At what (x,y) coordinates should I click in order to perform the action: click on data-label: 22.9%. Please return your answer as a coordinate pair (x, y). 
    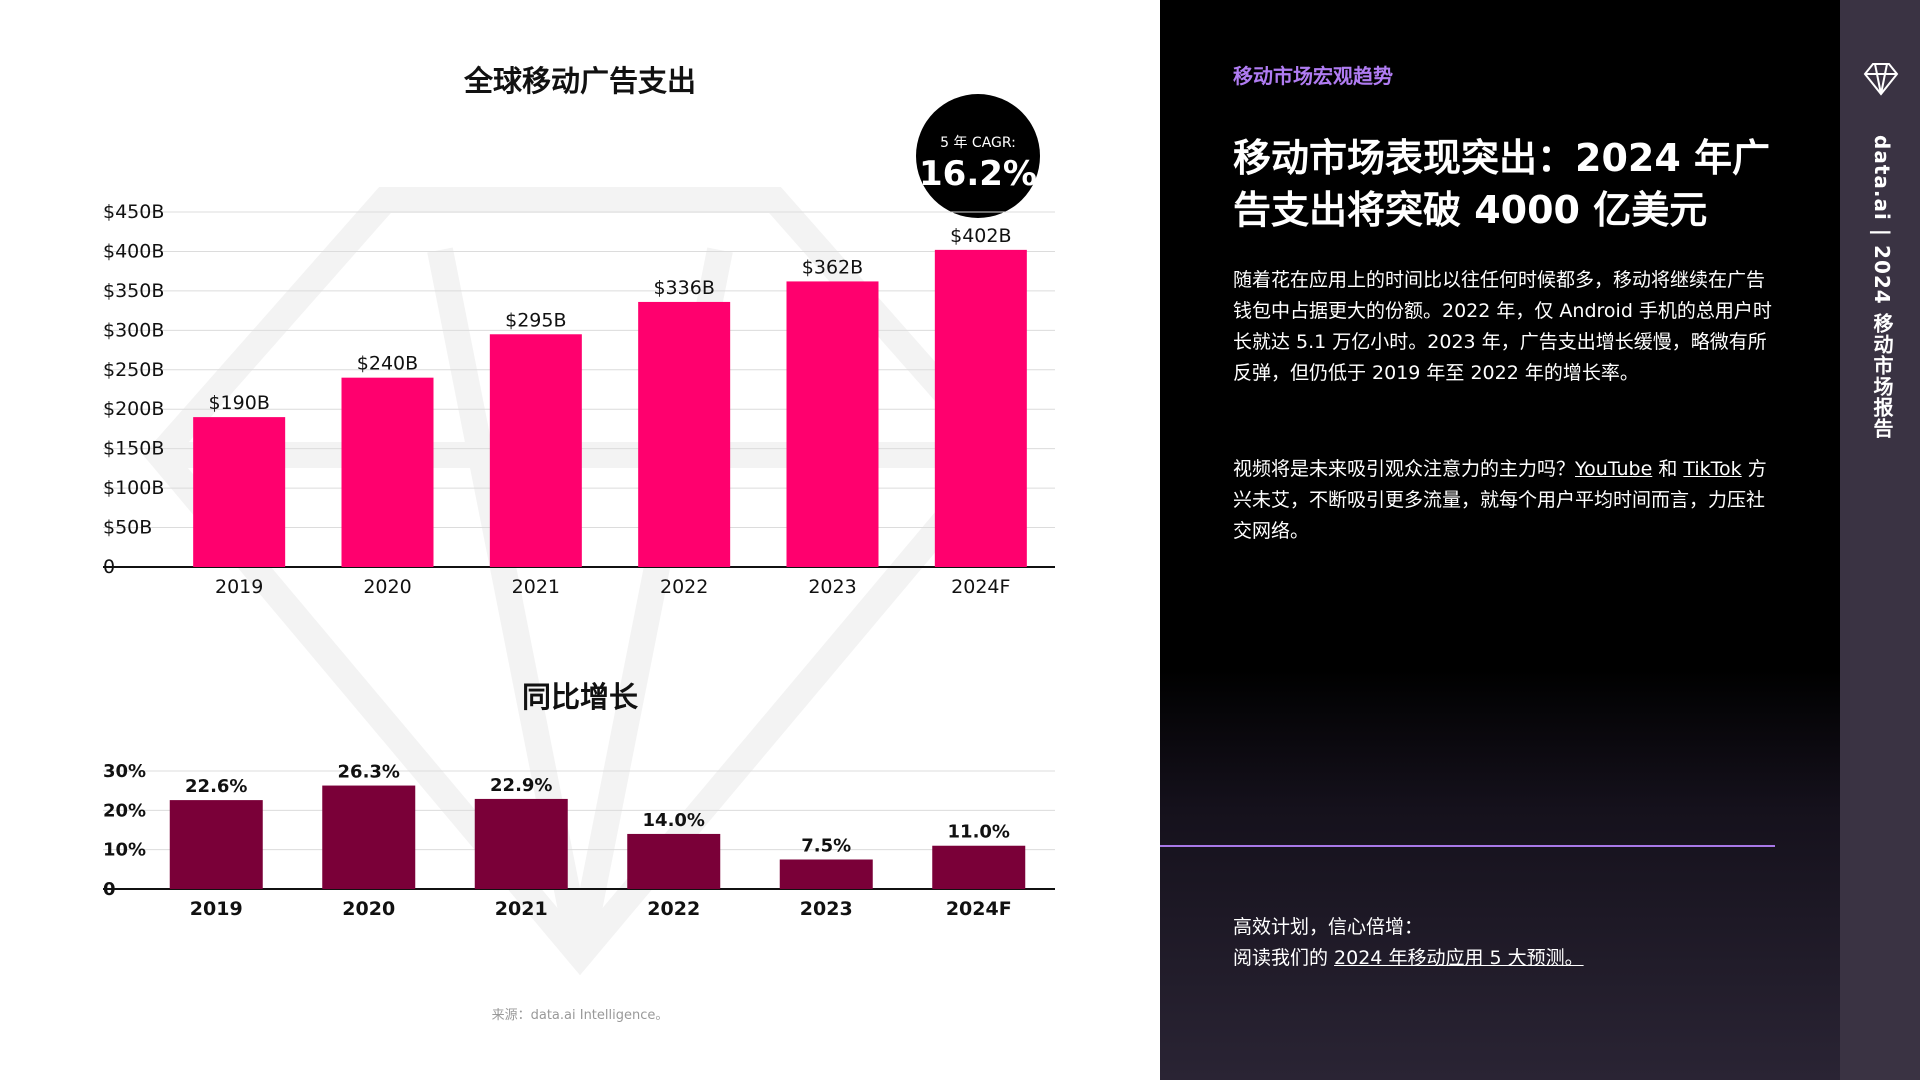
    Looking at the image, I should click on (521, 785).